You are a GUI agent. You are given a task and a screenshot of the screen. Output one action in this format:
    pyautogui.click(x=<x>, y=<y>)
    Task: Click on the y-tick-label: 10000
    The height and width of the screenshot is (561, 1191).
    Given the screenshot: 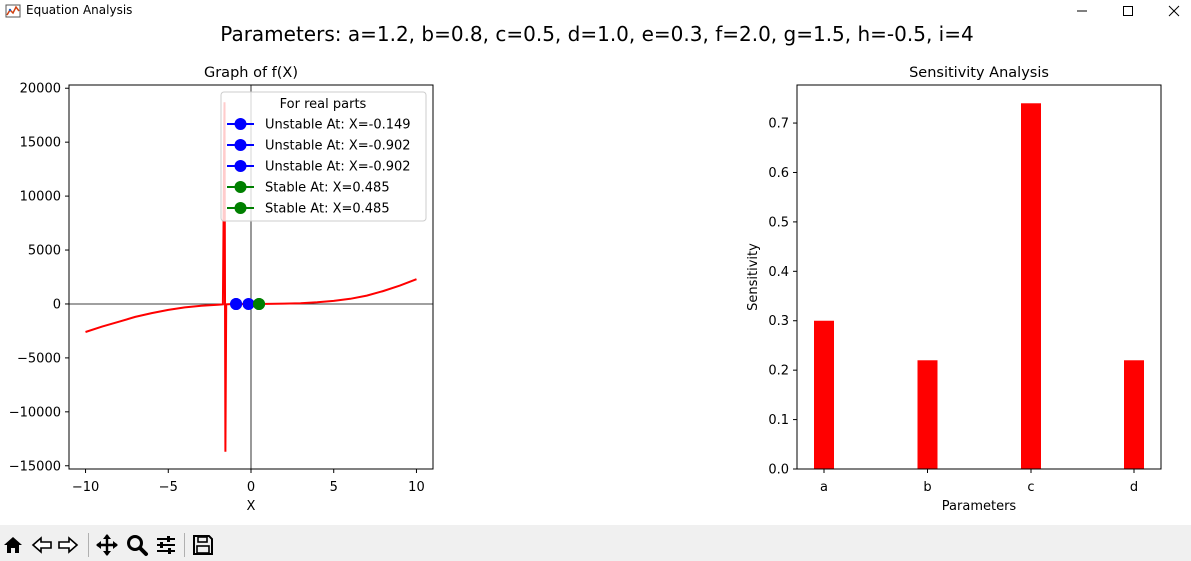 What is the action you would take?
    pyautogui.click(x=40, y=197)
    